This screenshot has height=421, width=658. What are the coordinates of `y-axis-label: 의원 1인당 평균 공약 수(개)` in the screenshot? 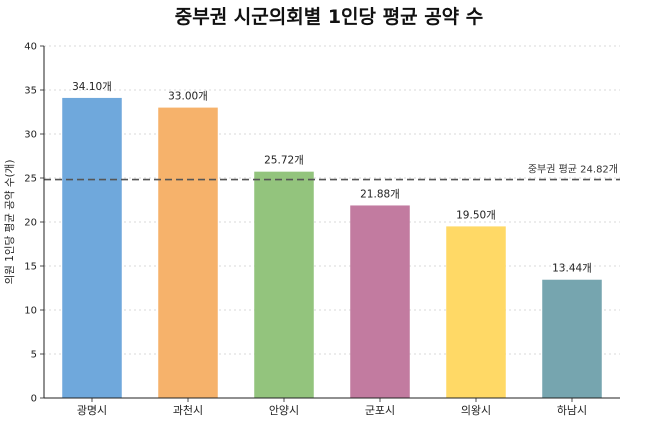 It's located at (10, 222).